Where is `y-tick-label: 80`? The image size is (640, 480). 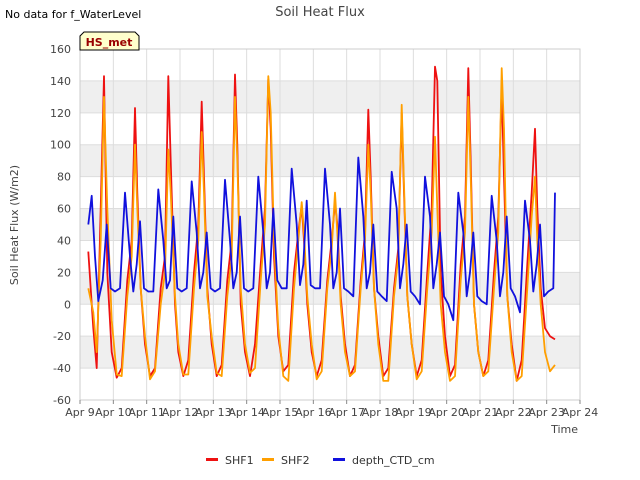 y-tick-label: 80 is located at coordinates (64, 177).